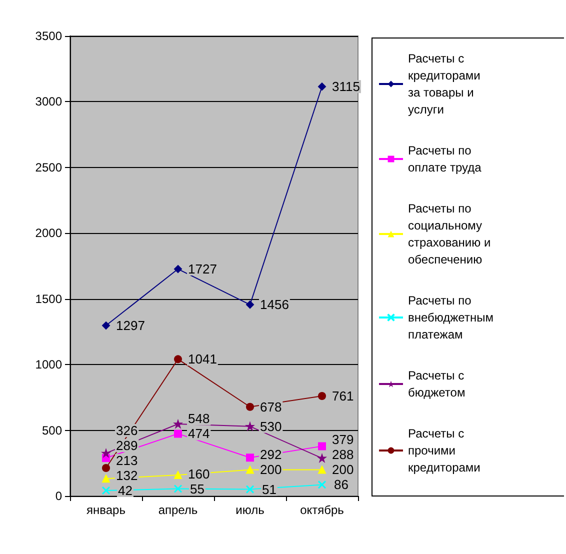 The width and height of the screenshot is (566, 554). I want to click on x-tick-label: октябрь, so click(322, 510).